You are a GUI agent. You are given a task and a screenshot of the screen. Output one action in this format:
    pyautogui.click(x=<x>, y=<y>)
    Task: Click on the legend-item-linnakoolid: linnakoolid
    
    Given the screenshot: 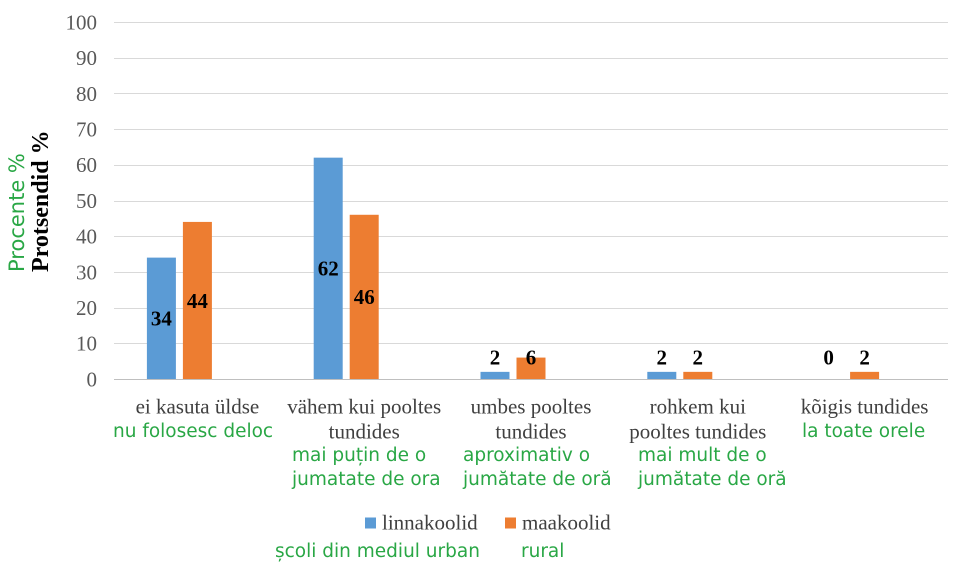 What is the action you would take?
    pyautogui.click(x=421, y=523)
    